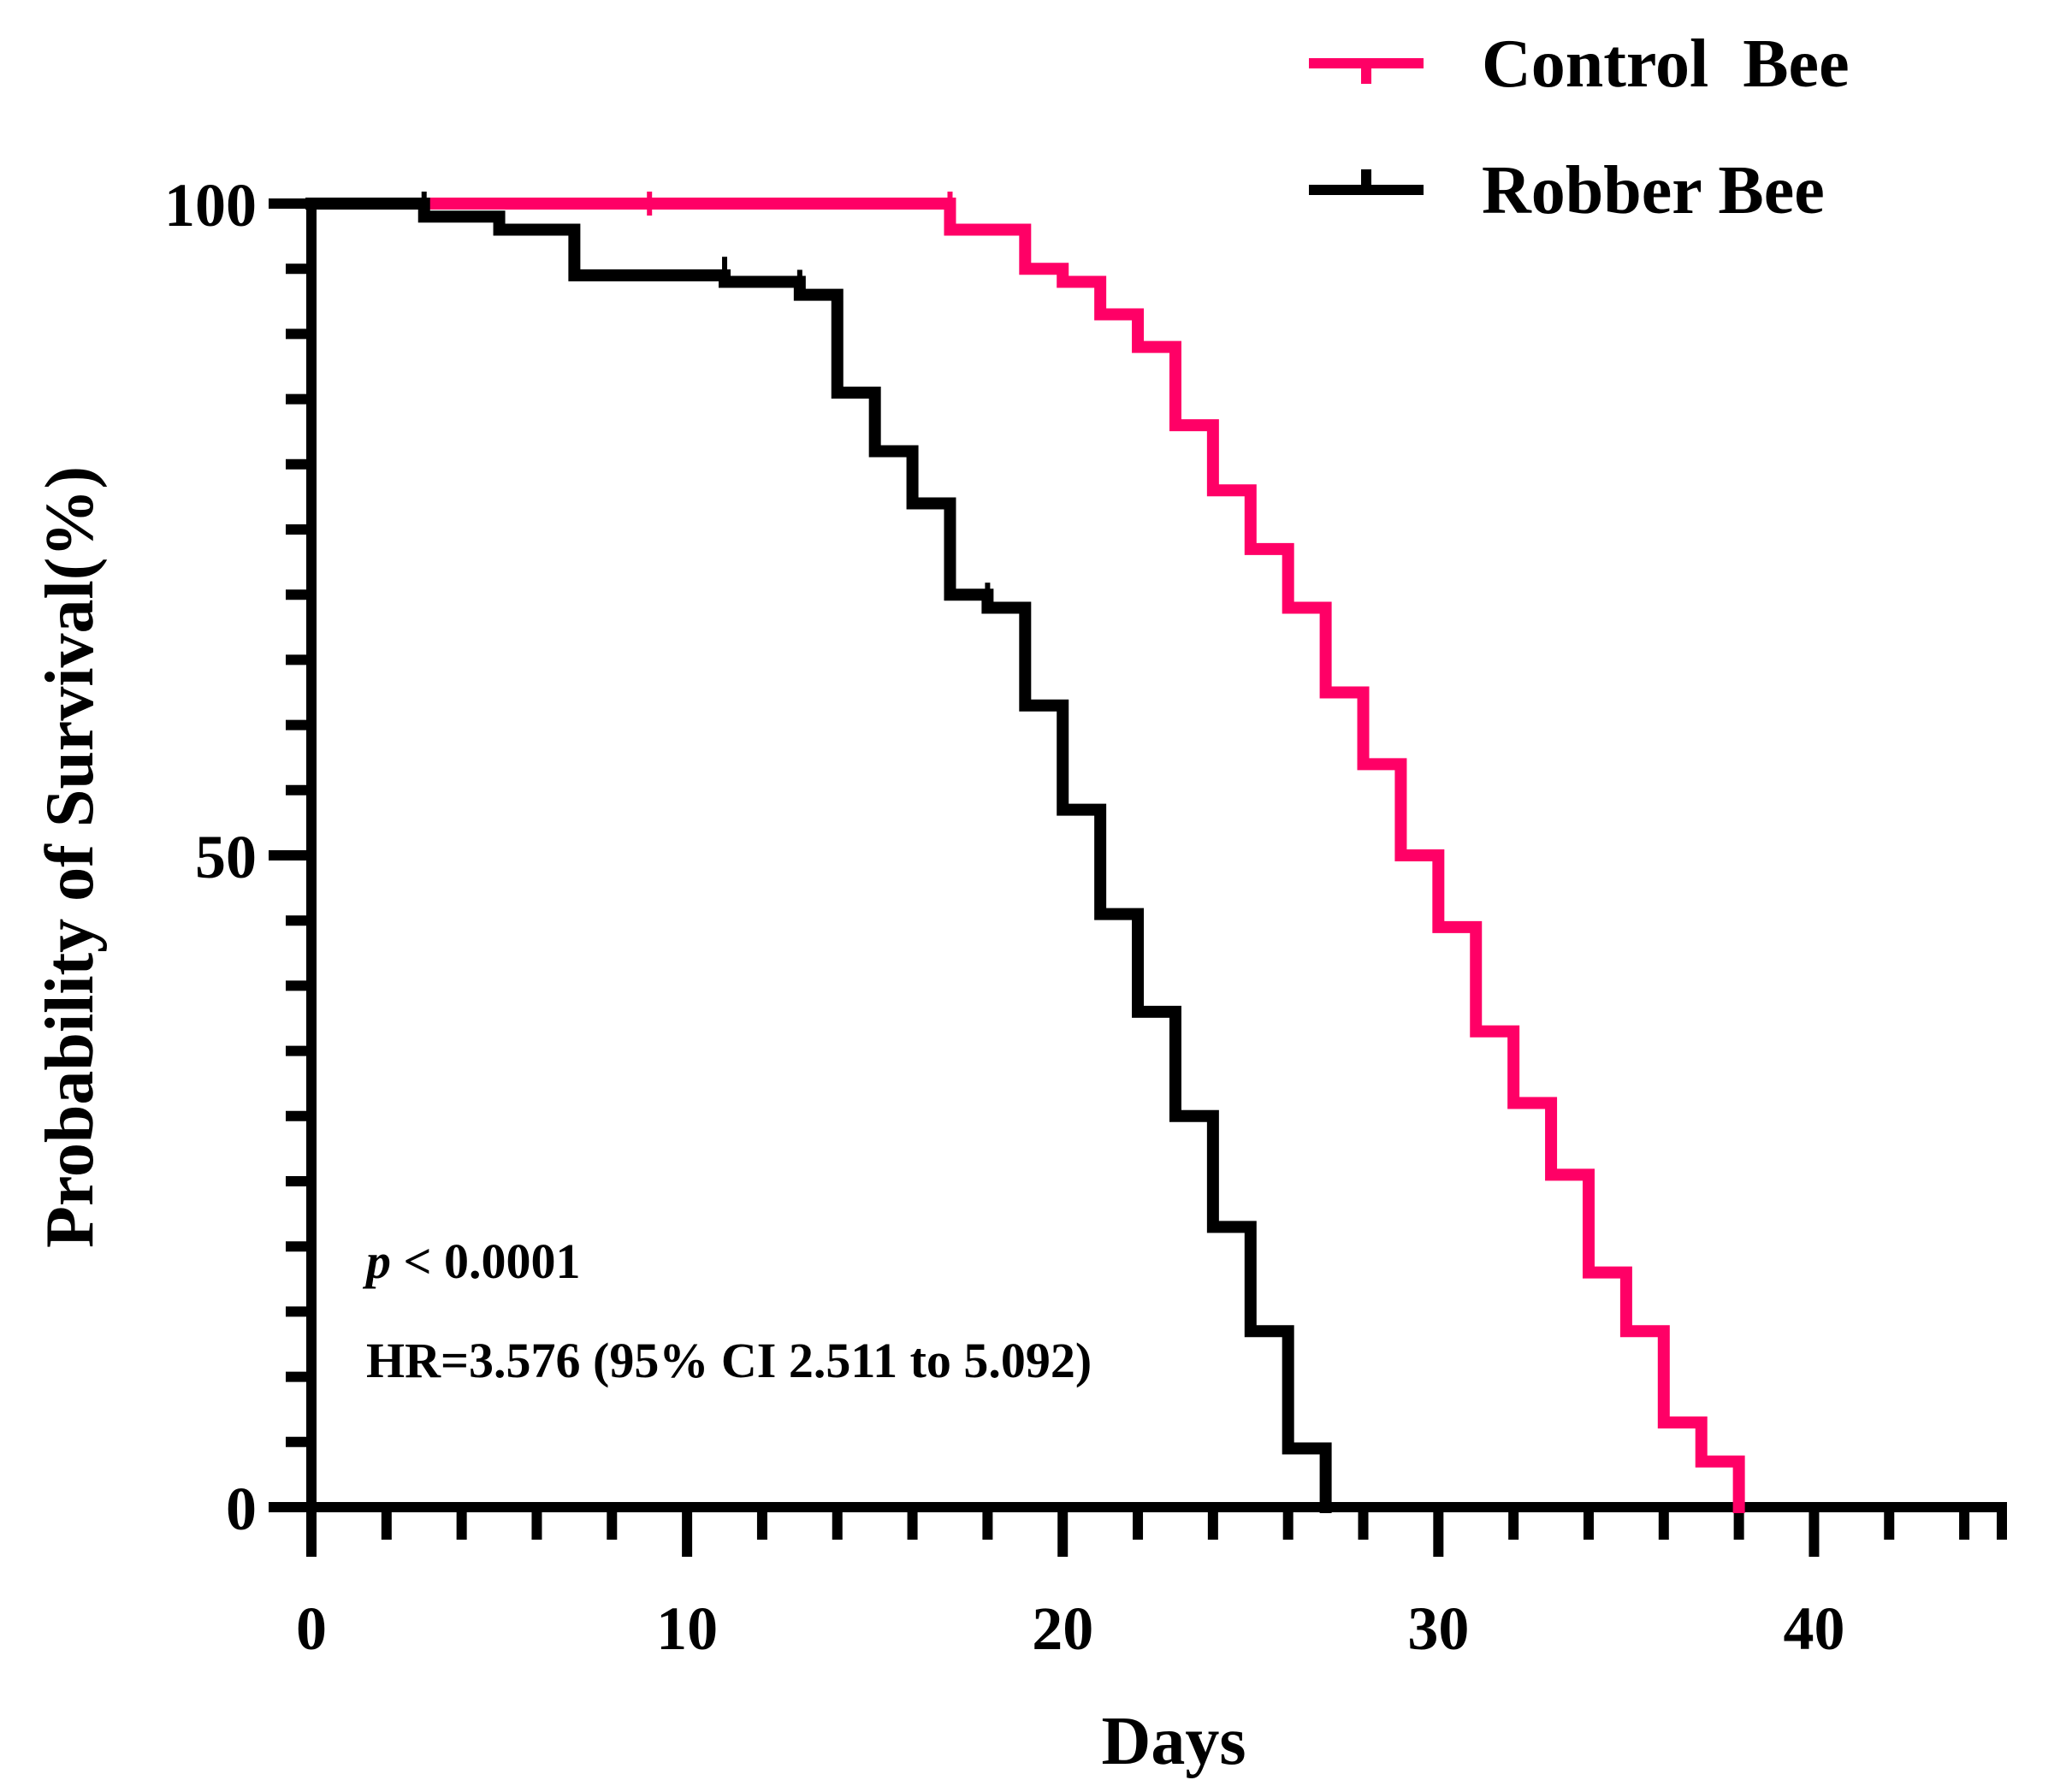 Image resolution: width=2072 pixels, height=1786 pixels. I want to click on p-symbol: p, so click(376, 1261).